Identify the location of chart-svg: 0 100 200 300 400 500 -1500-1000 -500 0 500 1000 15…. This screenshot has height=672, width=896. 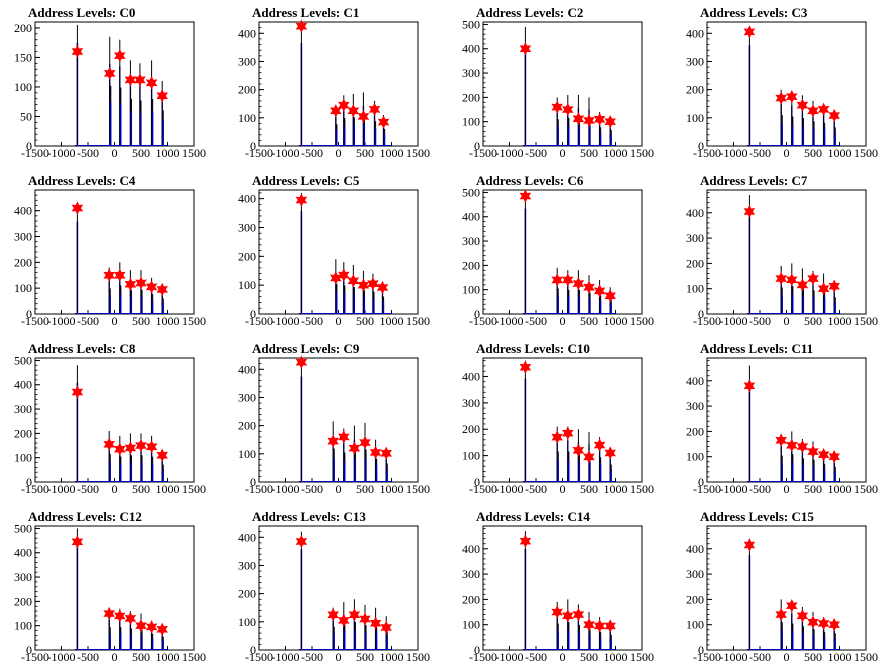
(110, 424).